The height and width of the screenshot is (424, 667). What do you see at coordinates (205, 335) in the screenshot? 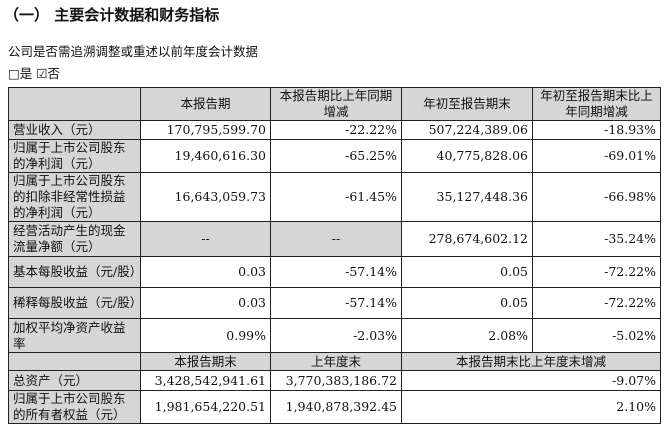
I see `cell-value: 0.99%` at bounding box center [205, 335].